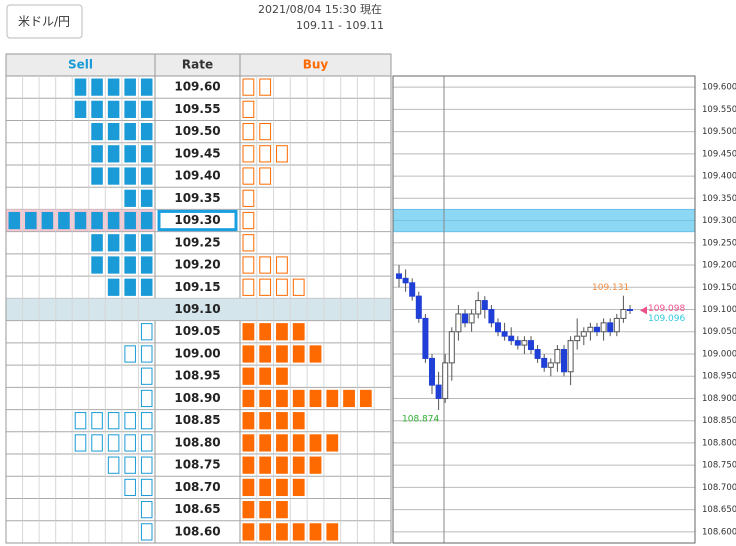 Image resolution: width=736 pixels, height=546 pixels. What do you see at coordinates (197, 109) in the screenshot?
I see `rate: 109.55` at bounding box center [197, 109].